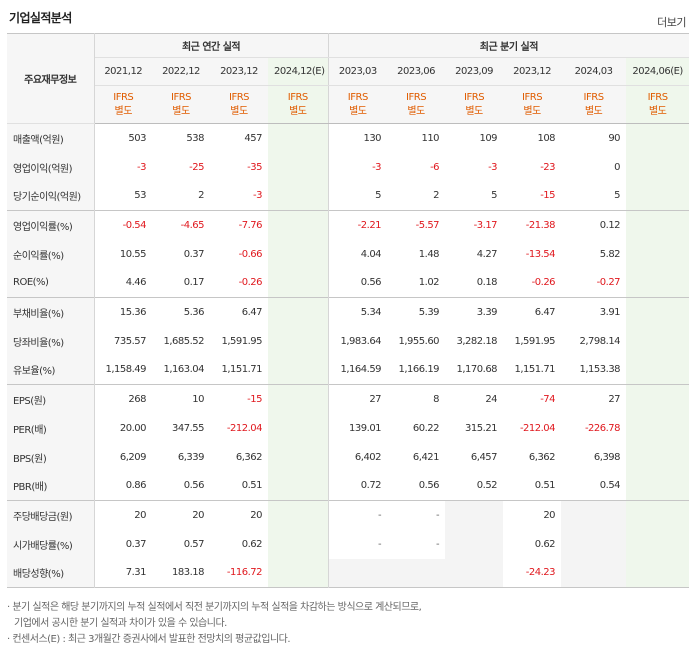 This screenshot has width=694, height=648. Describe the element at coordinates (181, 312) in the screenshot. I see `table-cell: 5.36` at that location.